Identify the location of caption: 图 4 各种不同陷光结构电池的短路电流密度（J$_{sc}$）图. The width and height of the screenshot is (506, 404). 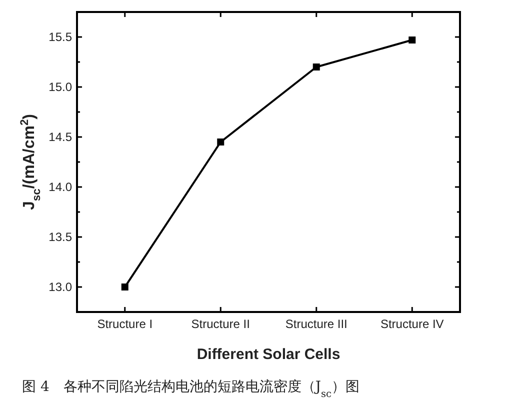
(191, 389).